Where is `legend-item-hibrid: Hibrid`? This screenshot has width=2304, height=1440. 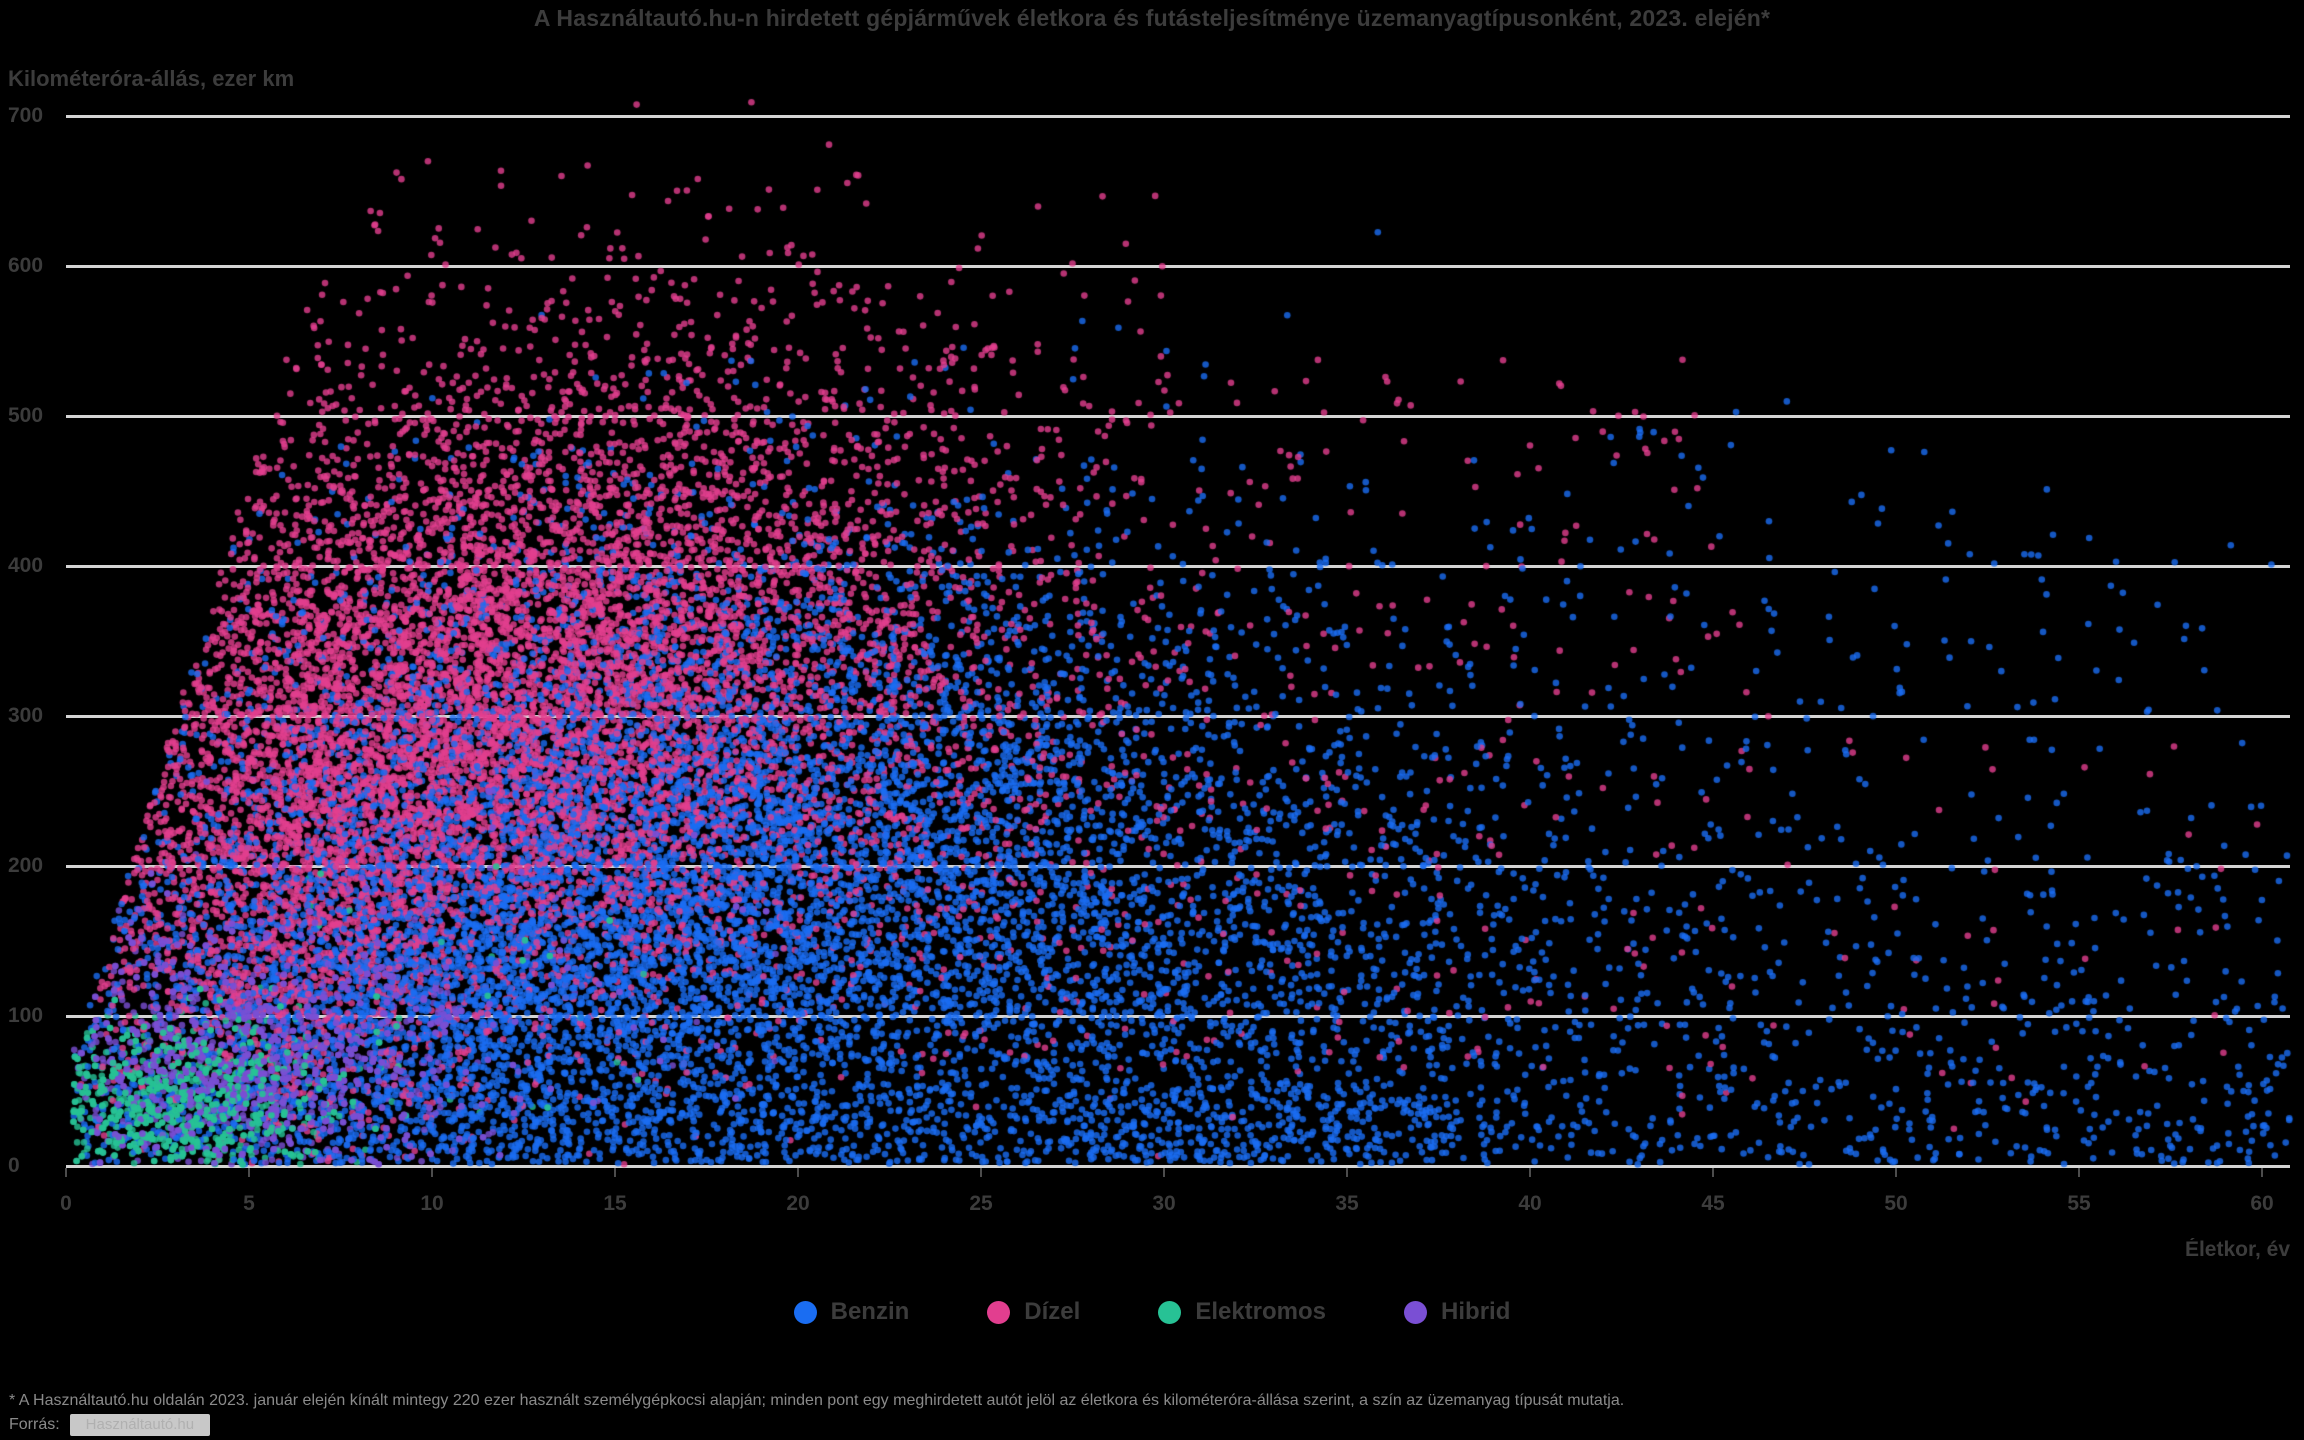 legend-item-hibrid: Hibrid is located at coordinates (1457, 1312).